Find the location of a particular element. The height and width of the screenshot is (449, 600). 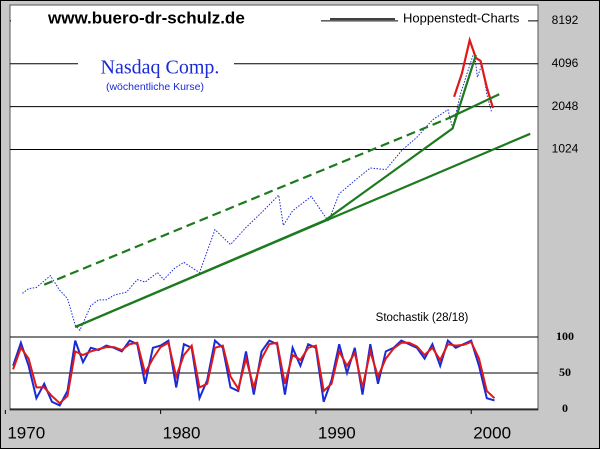

title-bg is located at coordinates (156, 74).